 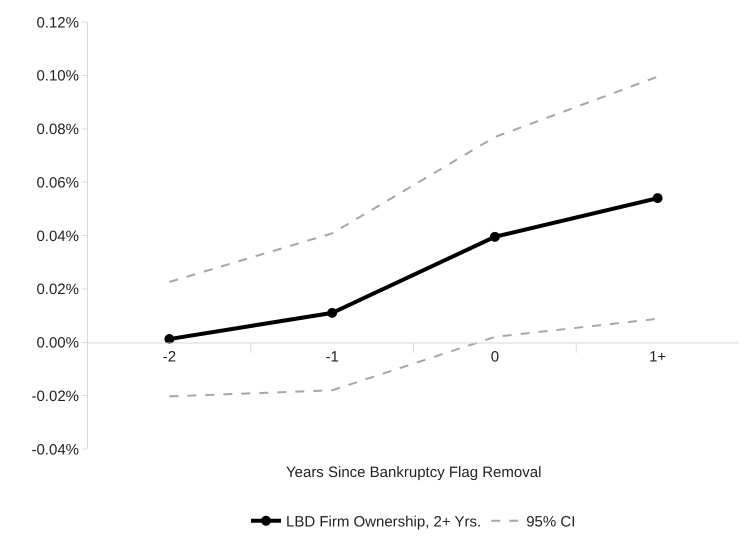 What do you see at coordinates (57, 23) in the screenshot?
I see `y-tick-label: 0.12%` at bounding box center [57, 23].